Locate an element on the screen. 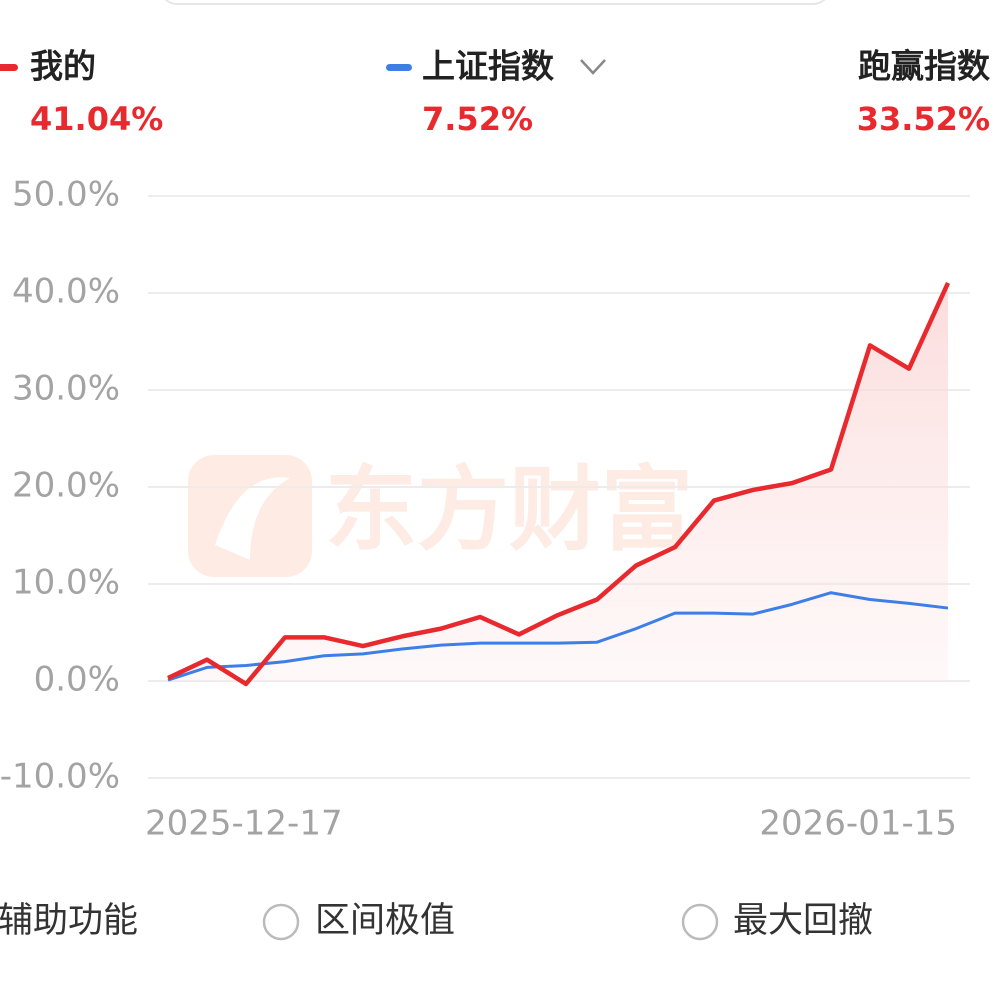 The image size is (1004, 985). y-tick-label: 40.0% is located at coordinates (66, 292).